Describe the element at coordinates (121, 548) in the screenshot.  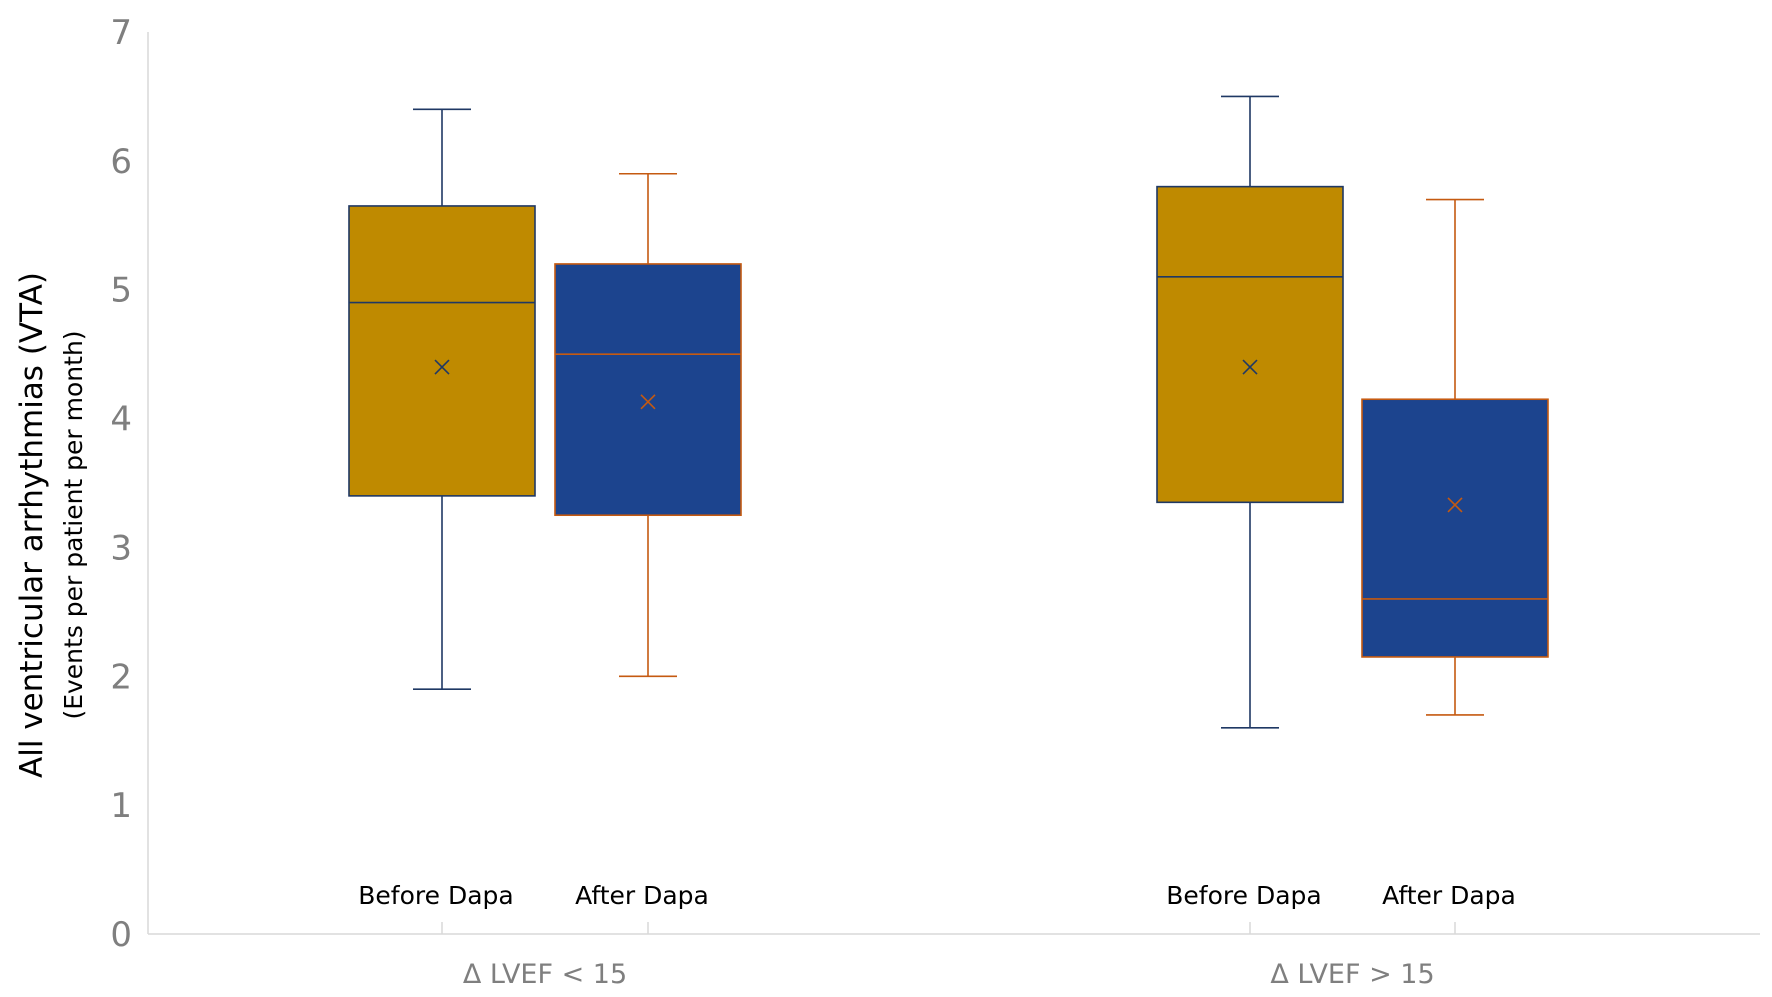
I see `y-tick-label: 3` at that location.